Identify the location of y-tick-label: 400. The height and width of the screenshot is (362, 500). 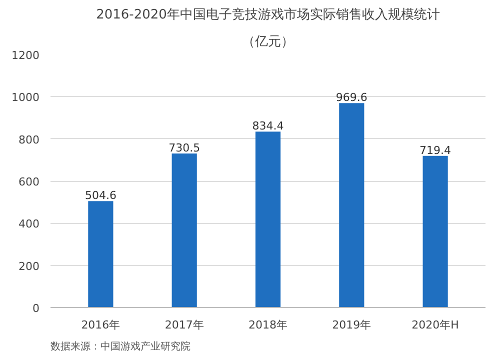
(29, 224).